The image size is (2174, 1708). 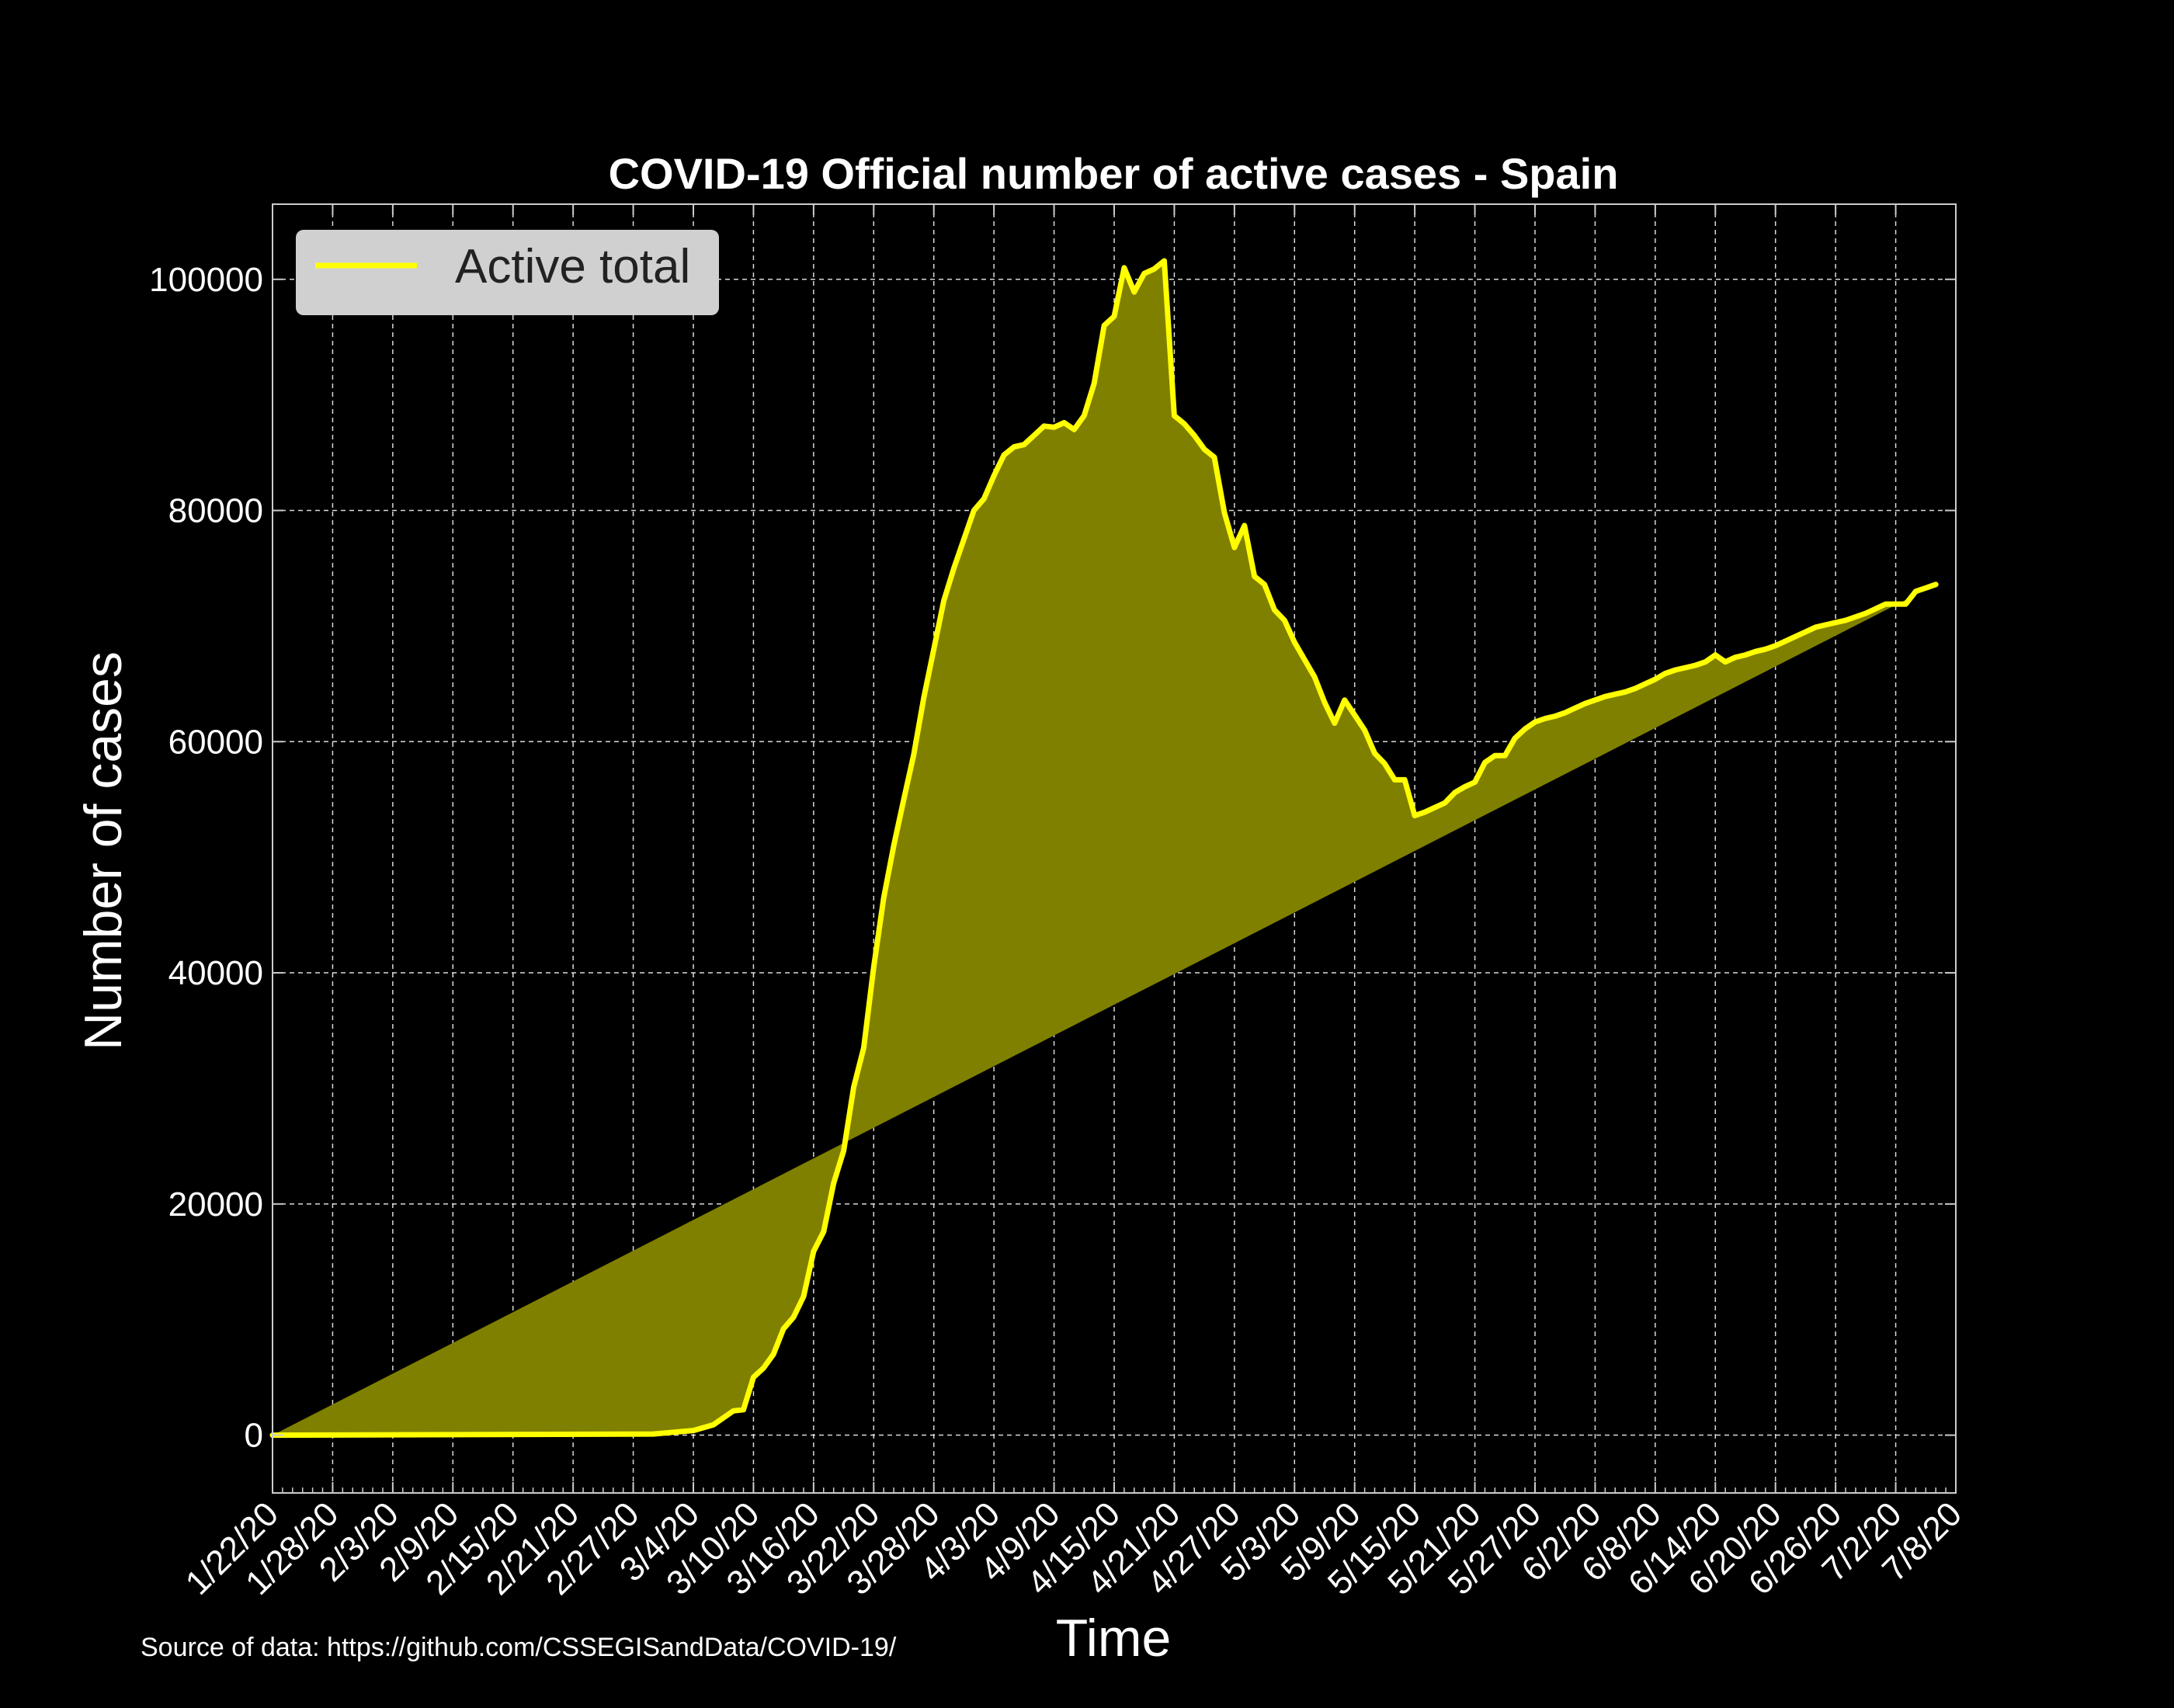 I want to click on y-tick-label: 80000, so click(x=216, y=511).